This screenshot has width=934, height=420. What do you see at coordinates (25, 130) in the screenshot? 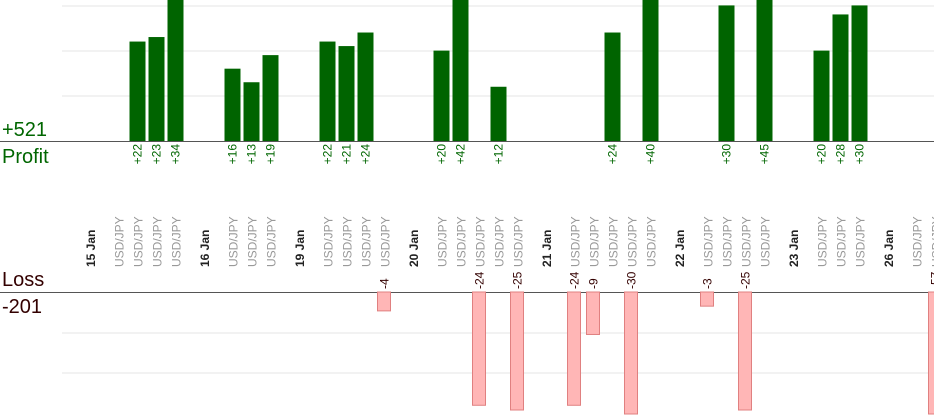
I see `profit-total: +521` at bounding box center [25, 130].